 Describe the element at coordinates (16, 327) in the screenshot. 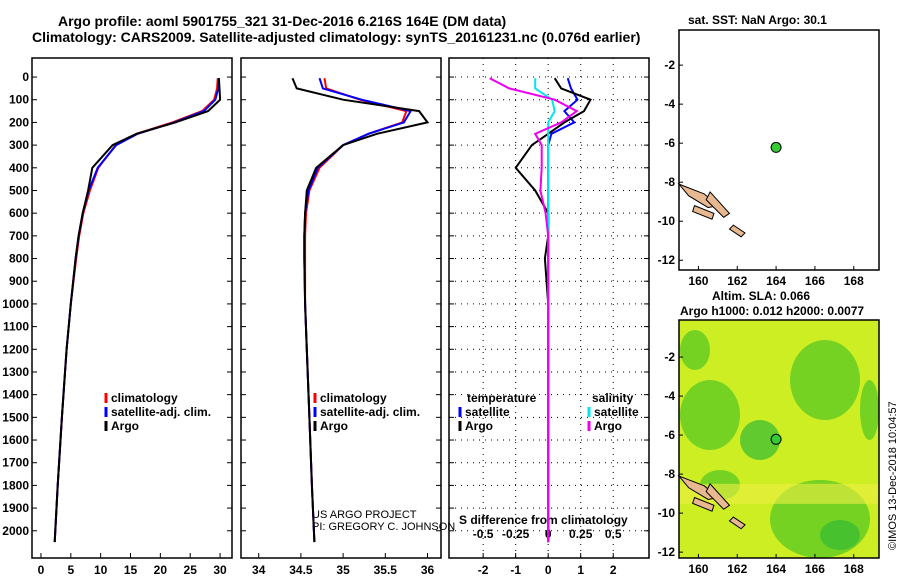

I see `y-tick-label: 1100` at that location.